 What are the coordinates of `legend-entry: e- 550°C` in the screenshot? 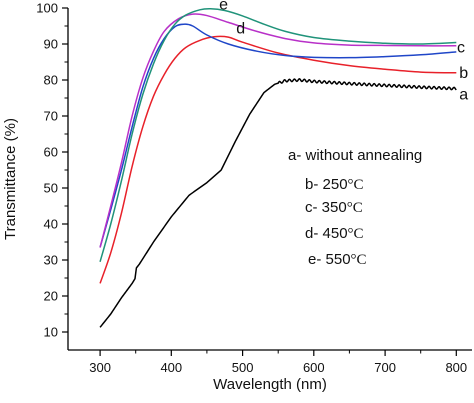 It's located at (337, 259).